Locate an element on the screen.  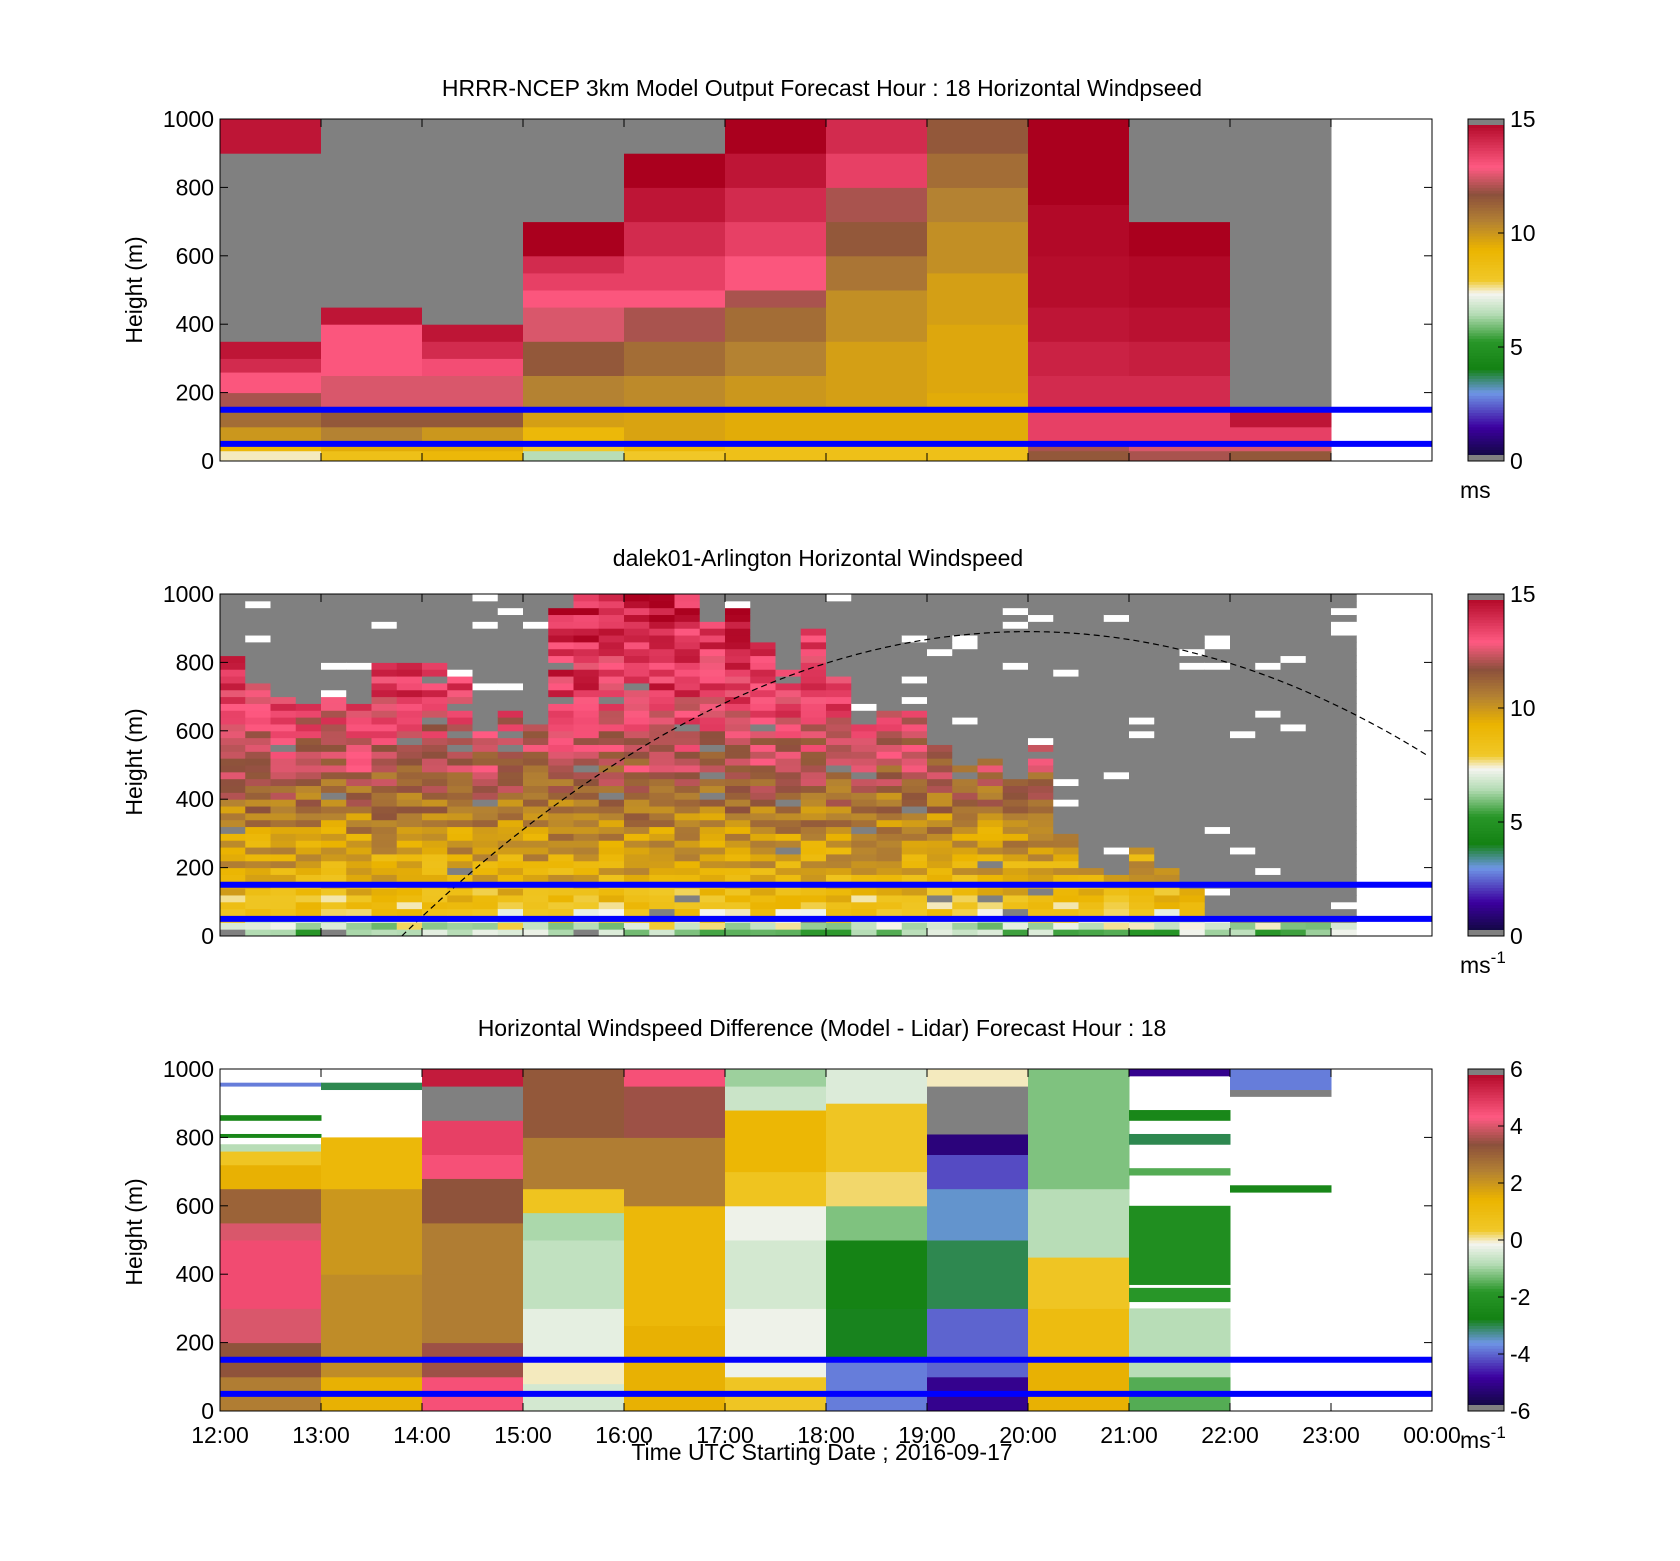
ytick-label-1000: 1000 is located at coordinates (188, 594).